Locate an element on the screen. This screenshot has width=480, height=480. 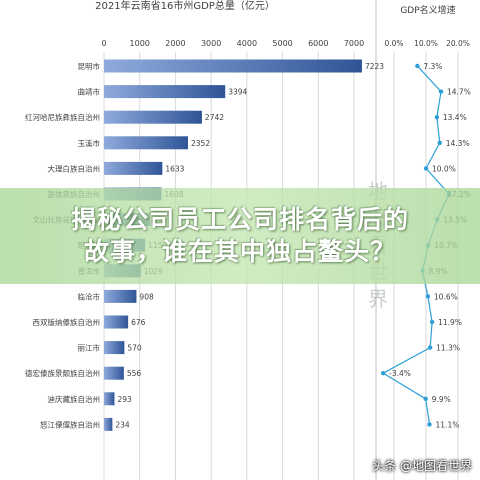
bar-value-label: 556 is located at coordinates (134, 373).